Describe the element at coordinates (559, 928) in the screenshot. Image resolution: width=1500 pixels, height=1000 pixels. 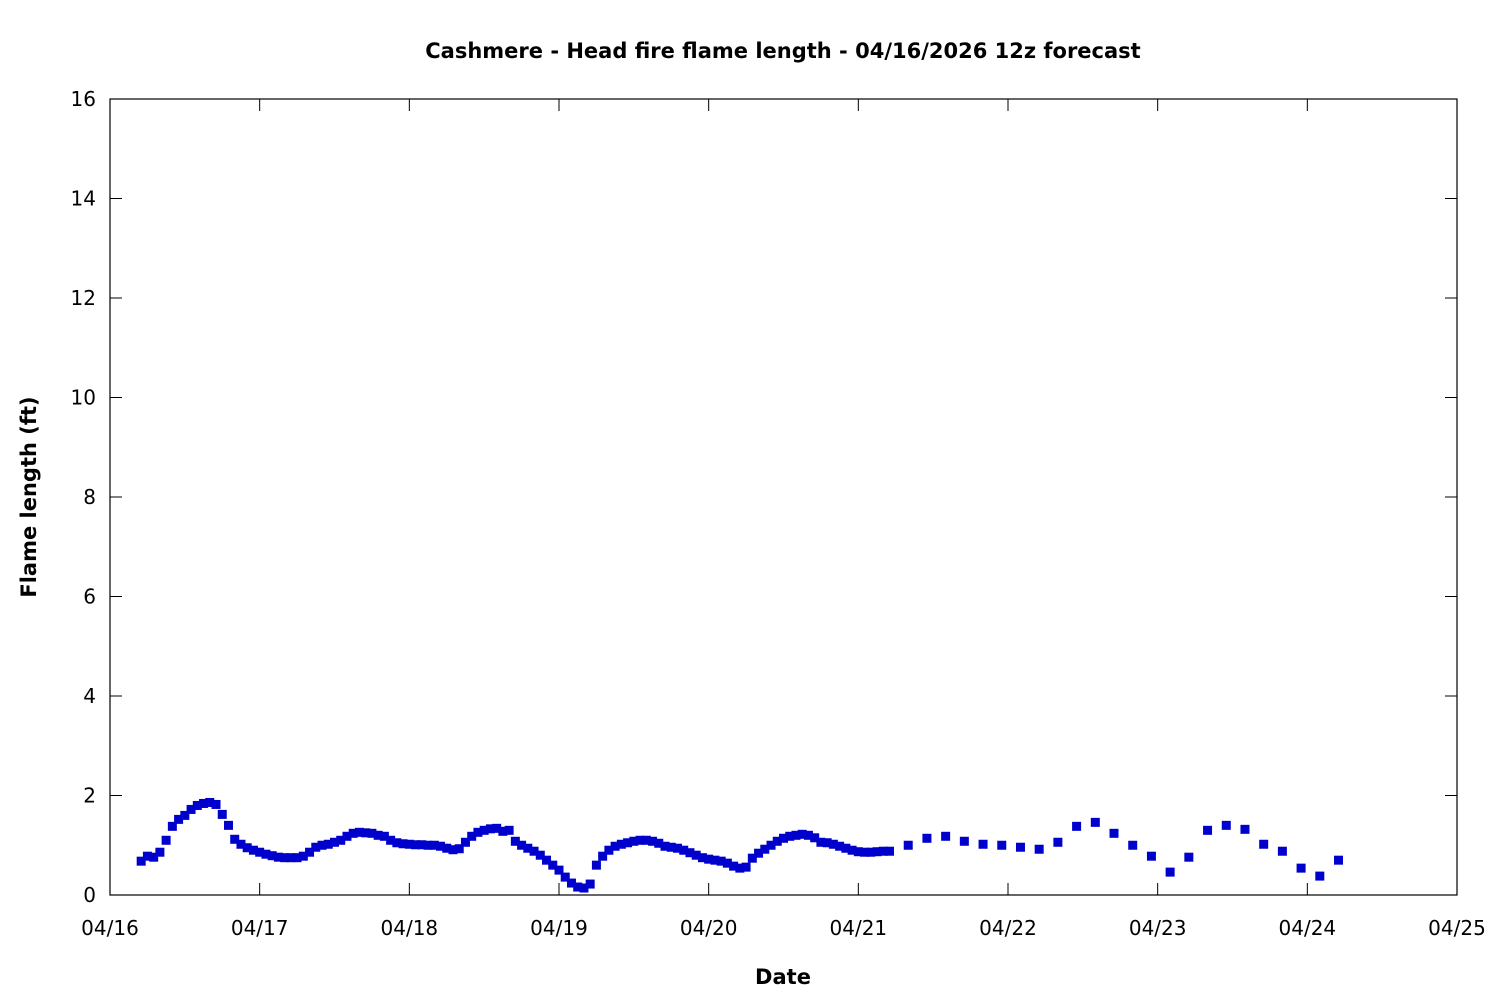
I see `x-tick-label: 04/19` at that location.